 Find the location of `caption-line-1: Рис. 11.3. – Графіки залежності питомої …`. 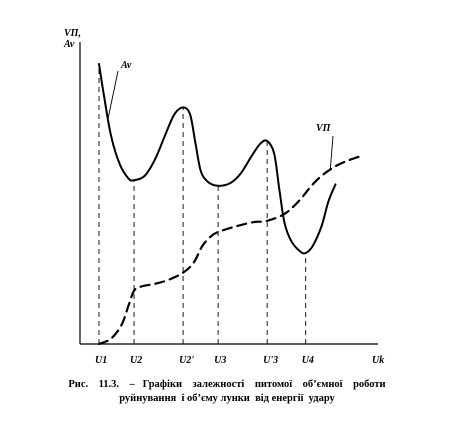

caption-line-1: Рис. 11.3. – Графіки залежності питомої … is located at coordinates (227, 384).